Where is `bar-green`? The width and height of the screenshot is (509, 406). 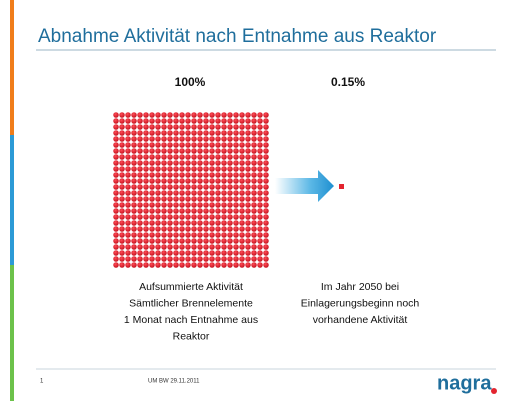 bar-green is located at coordinates (12, 333).